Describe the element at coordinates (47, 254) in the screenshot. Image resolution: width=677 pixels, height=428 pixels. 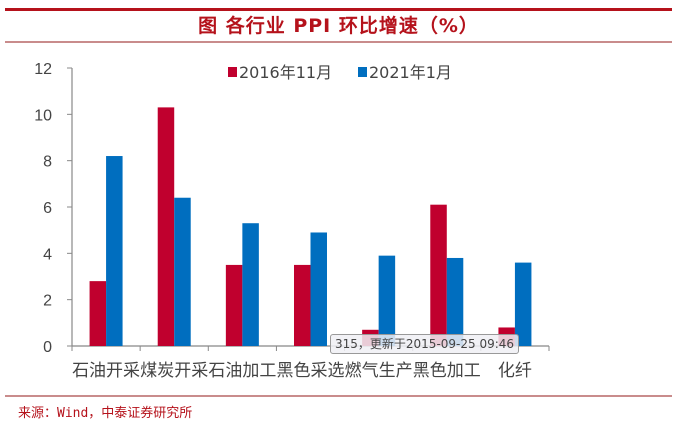
I see `y-tick-label: 4` at that location.